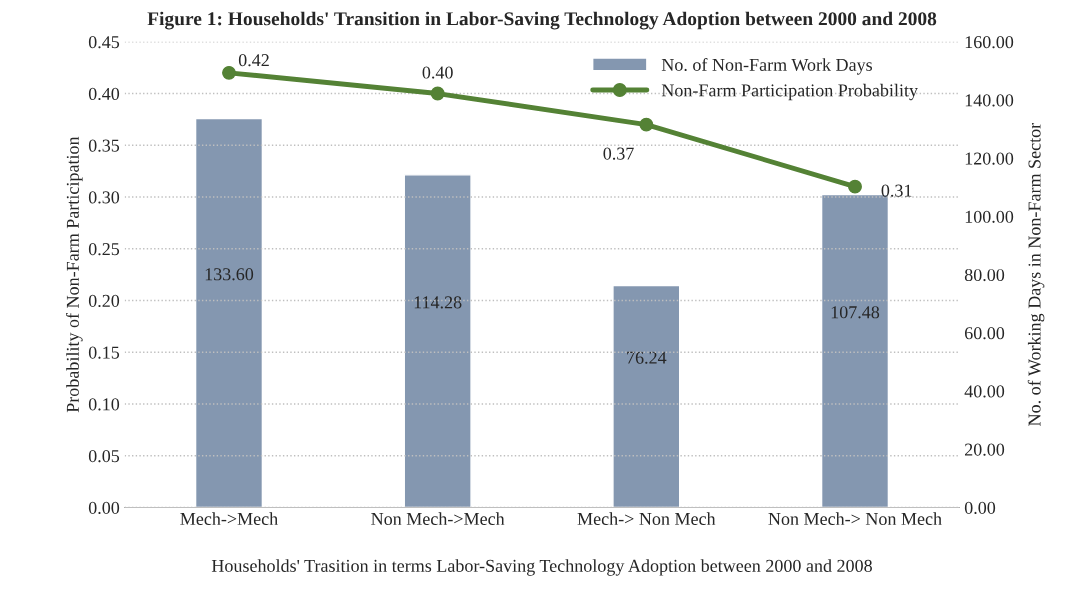  I want to click on y-tick-label: 0.45, so click(104, 42).